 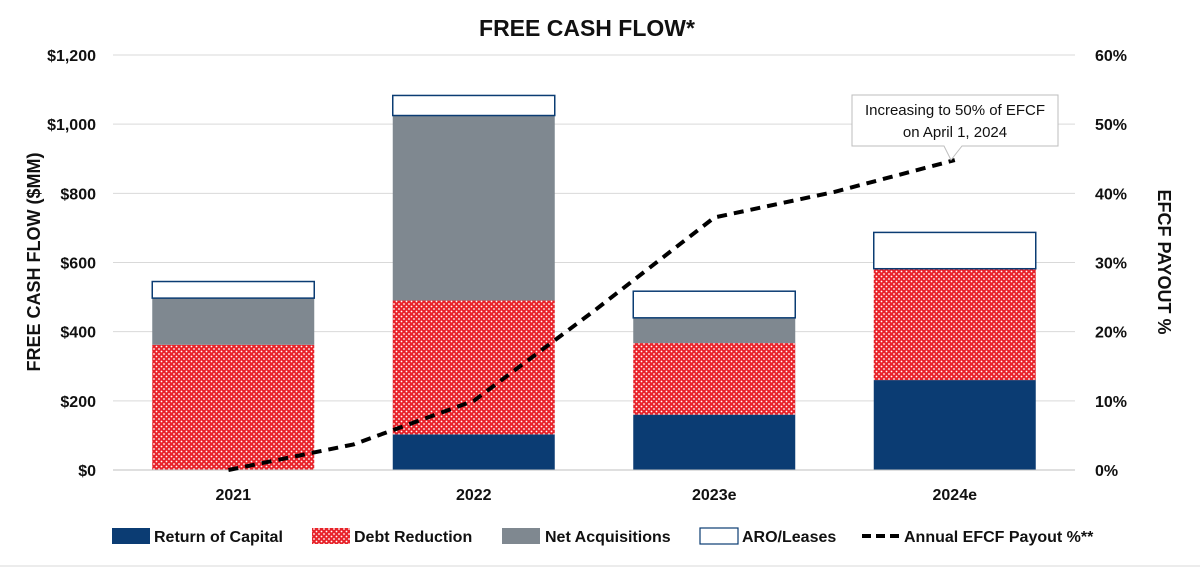 I want to click on bar-debt-reduction-2023e, so click(x=714, y=379).